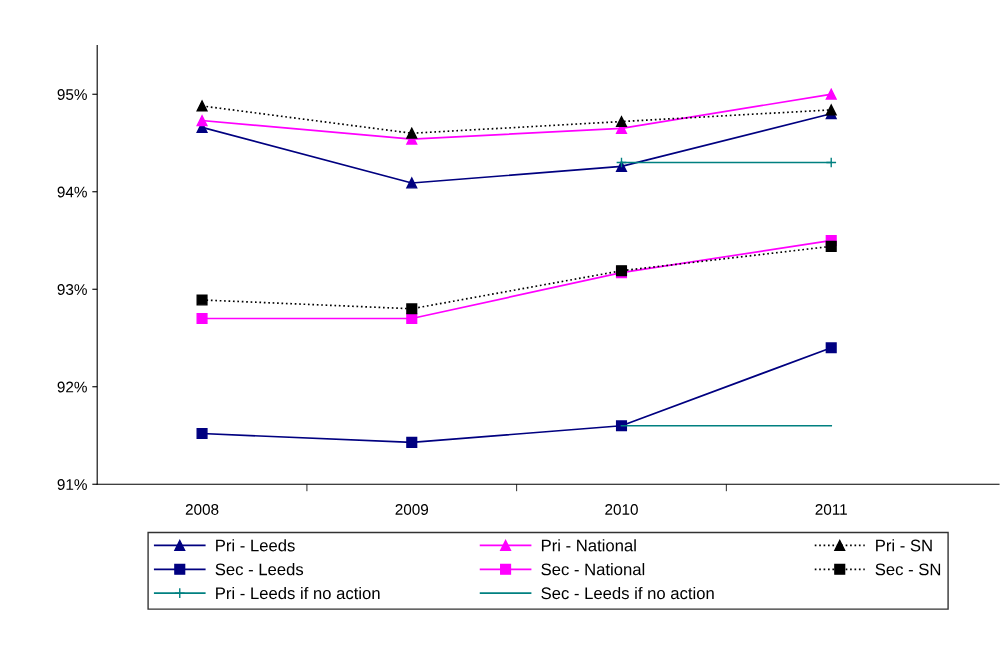 The height and width of the screenshot is (650, 1002). What do you see at coordinates (904, 545) in the screenshot?
I see `legend-label: Pri - SN` at bounding box center [904, 545].